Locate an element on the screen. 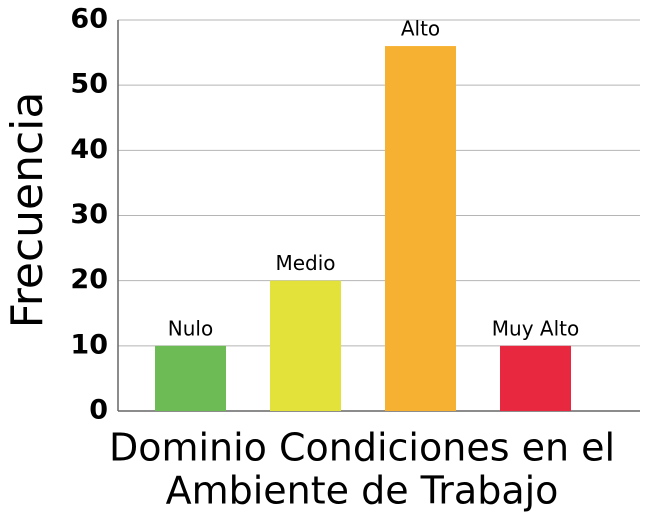 The width and height of the screenshot is (646, 512). y-tick-label: 0 is located at coordinates (98, 410).